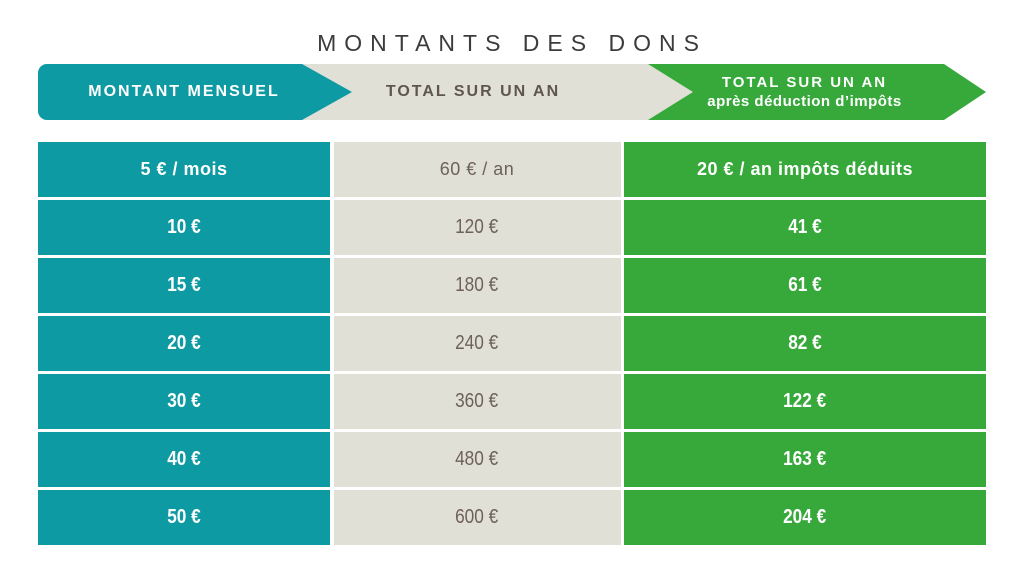 This screenshot has height=576, width=1024. I want to click on table-cell-value: 122 €, so click(805, 401).